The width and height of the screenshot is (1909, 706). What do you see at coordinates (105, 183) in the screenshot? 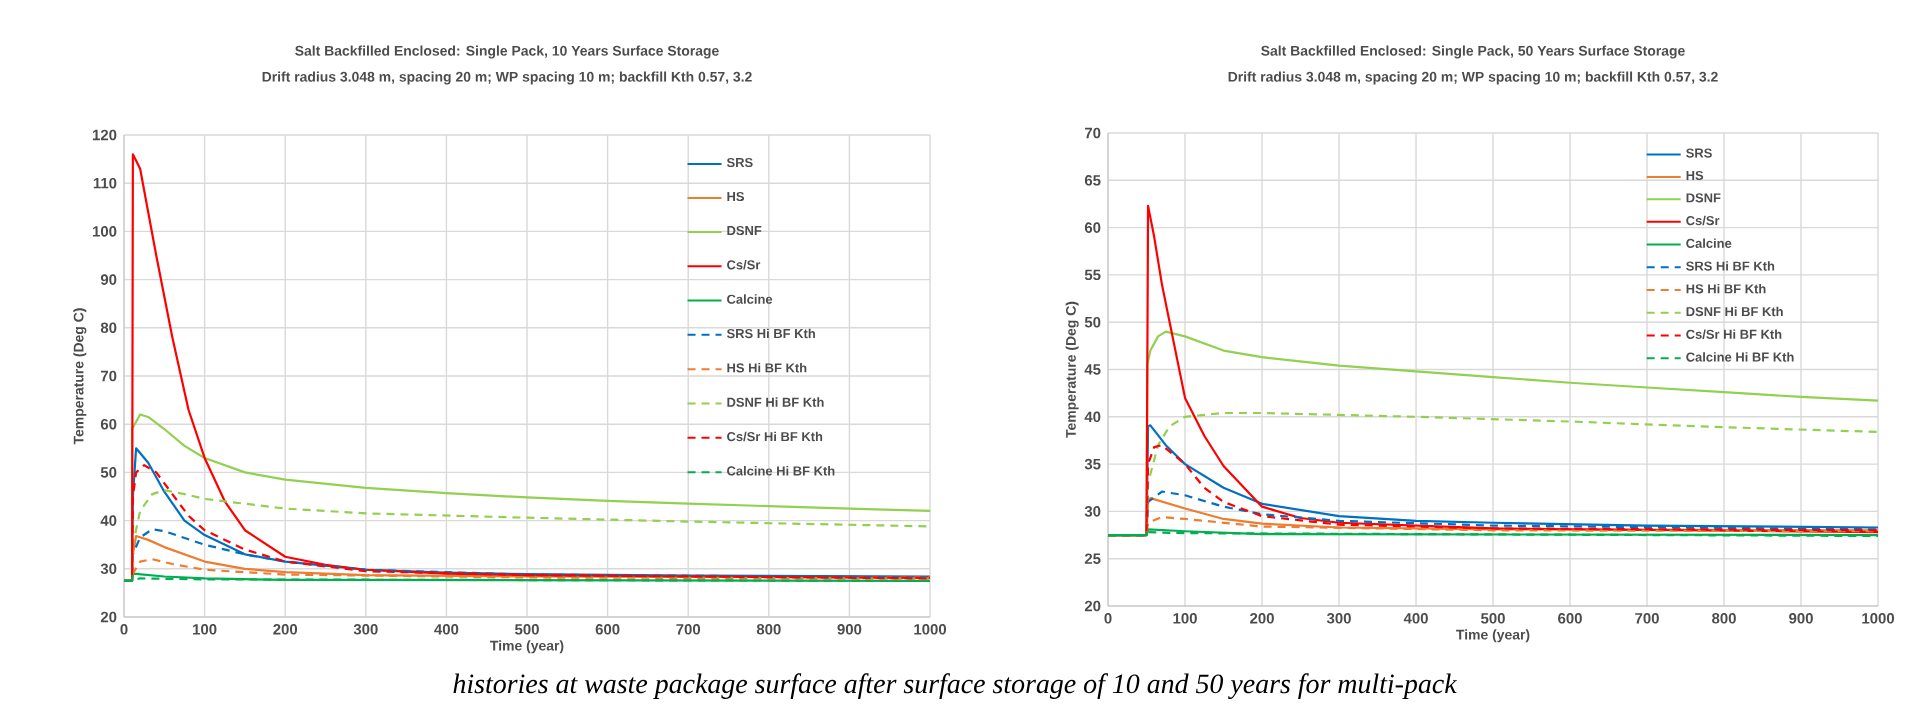
I see `y-tick-label: 110` at bounding box center [105, 183].